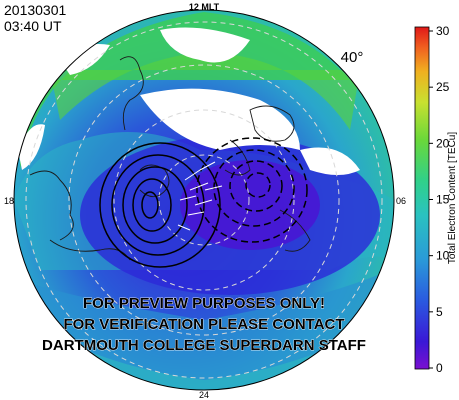  What do you see at coordinates (439, 368) in the screenshot?
I see `colorbar-tick-label: 0` at bounding box center [439, 368].